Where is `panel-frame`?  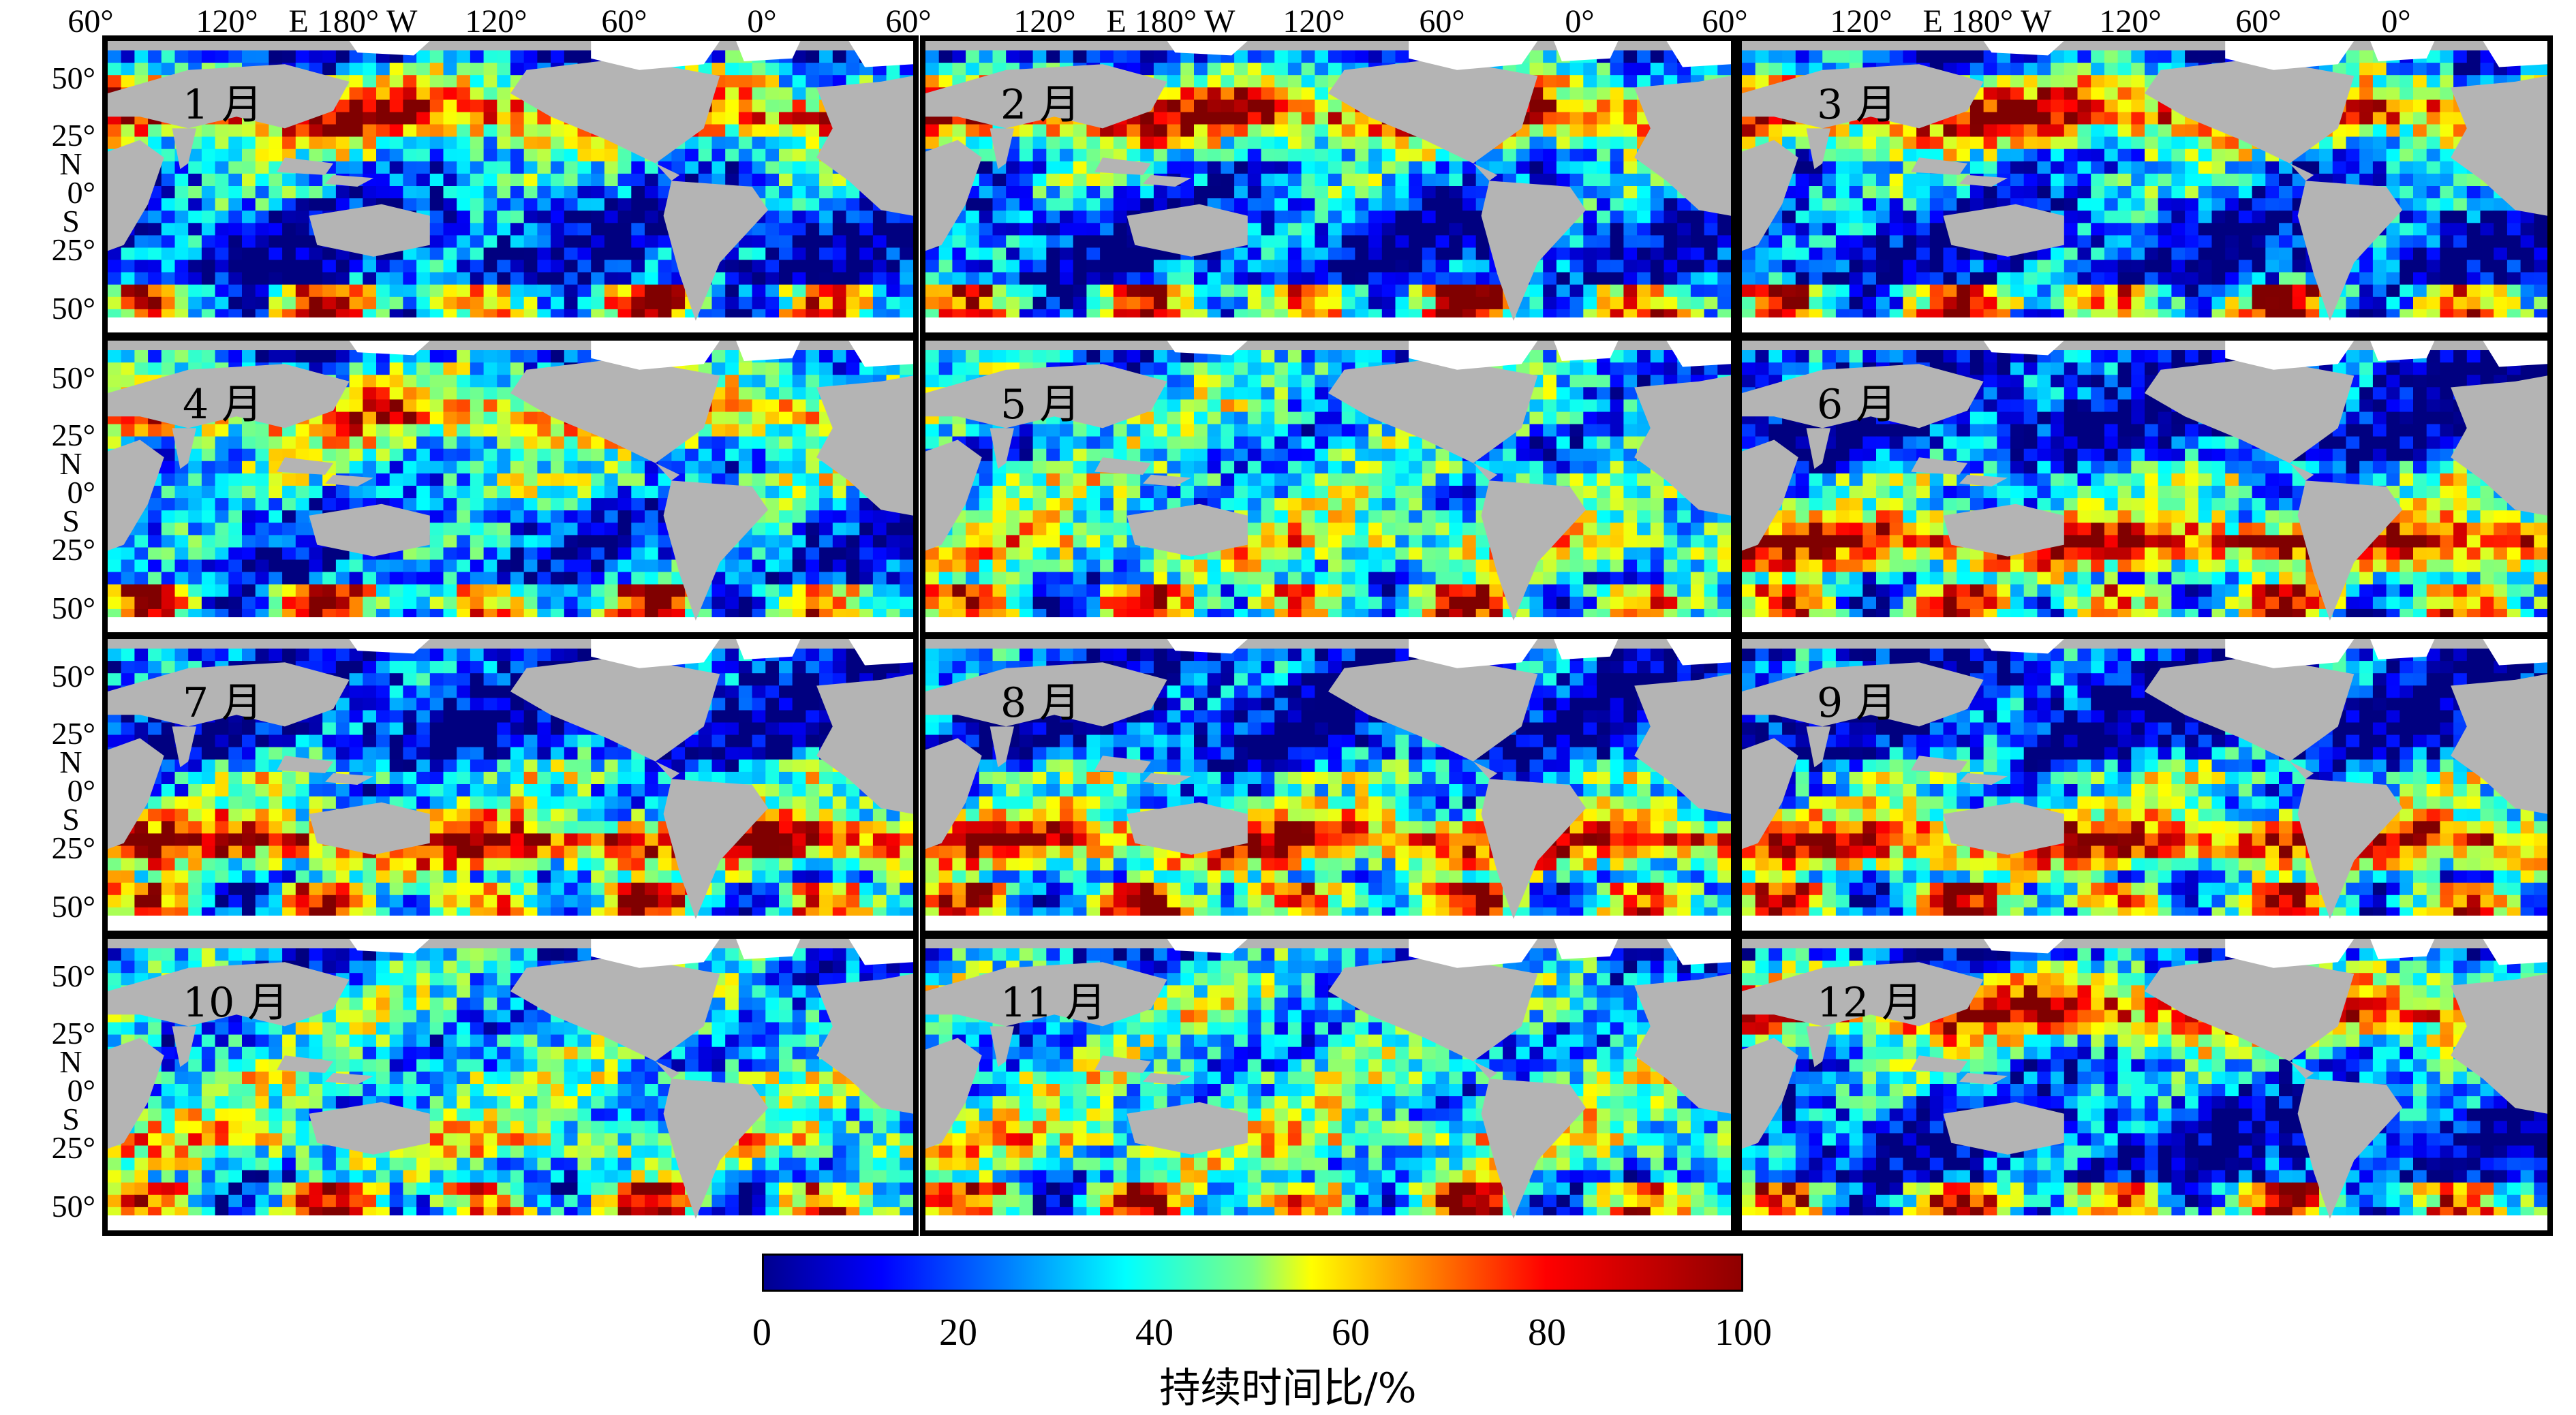
panel-frame is located at coordinates (1328, 1084).